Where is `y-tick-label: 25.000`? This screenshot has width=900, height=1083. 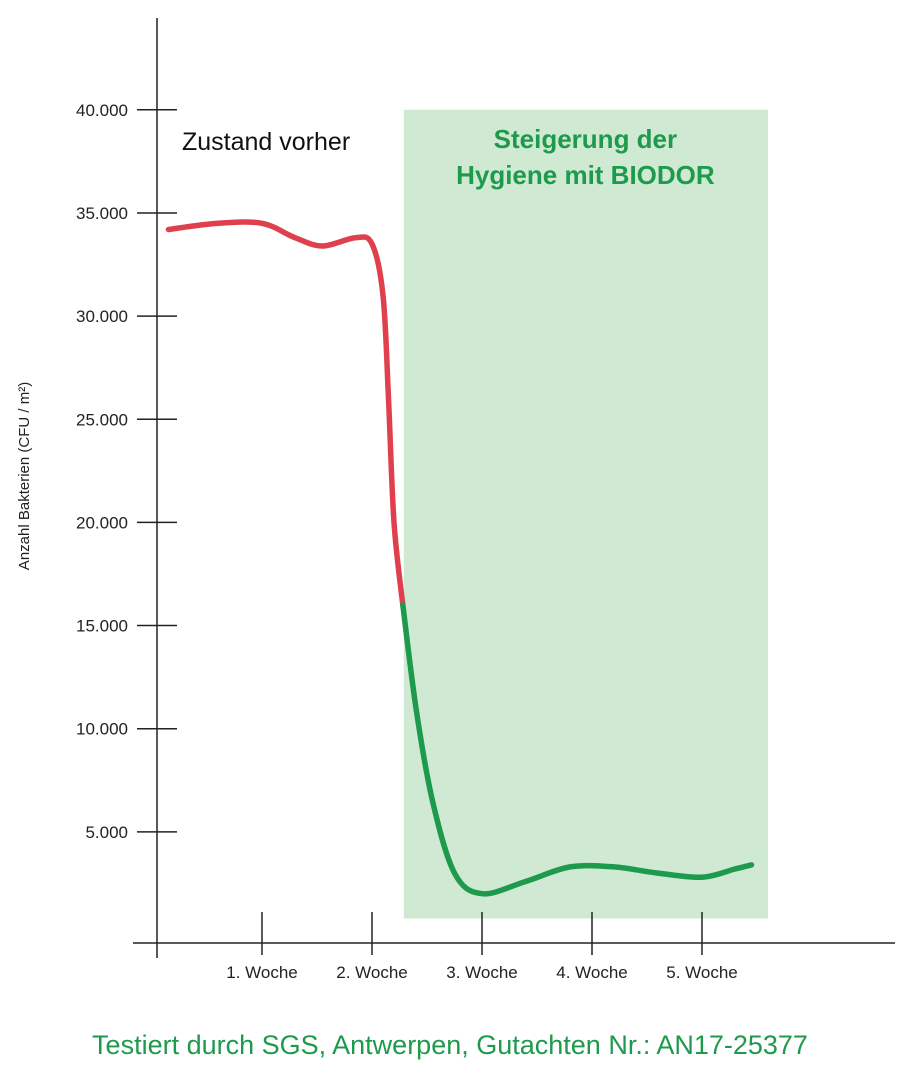 y-tick-label: 25.000 is located at coordinates (102, 419).